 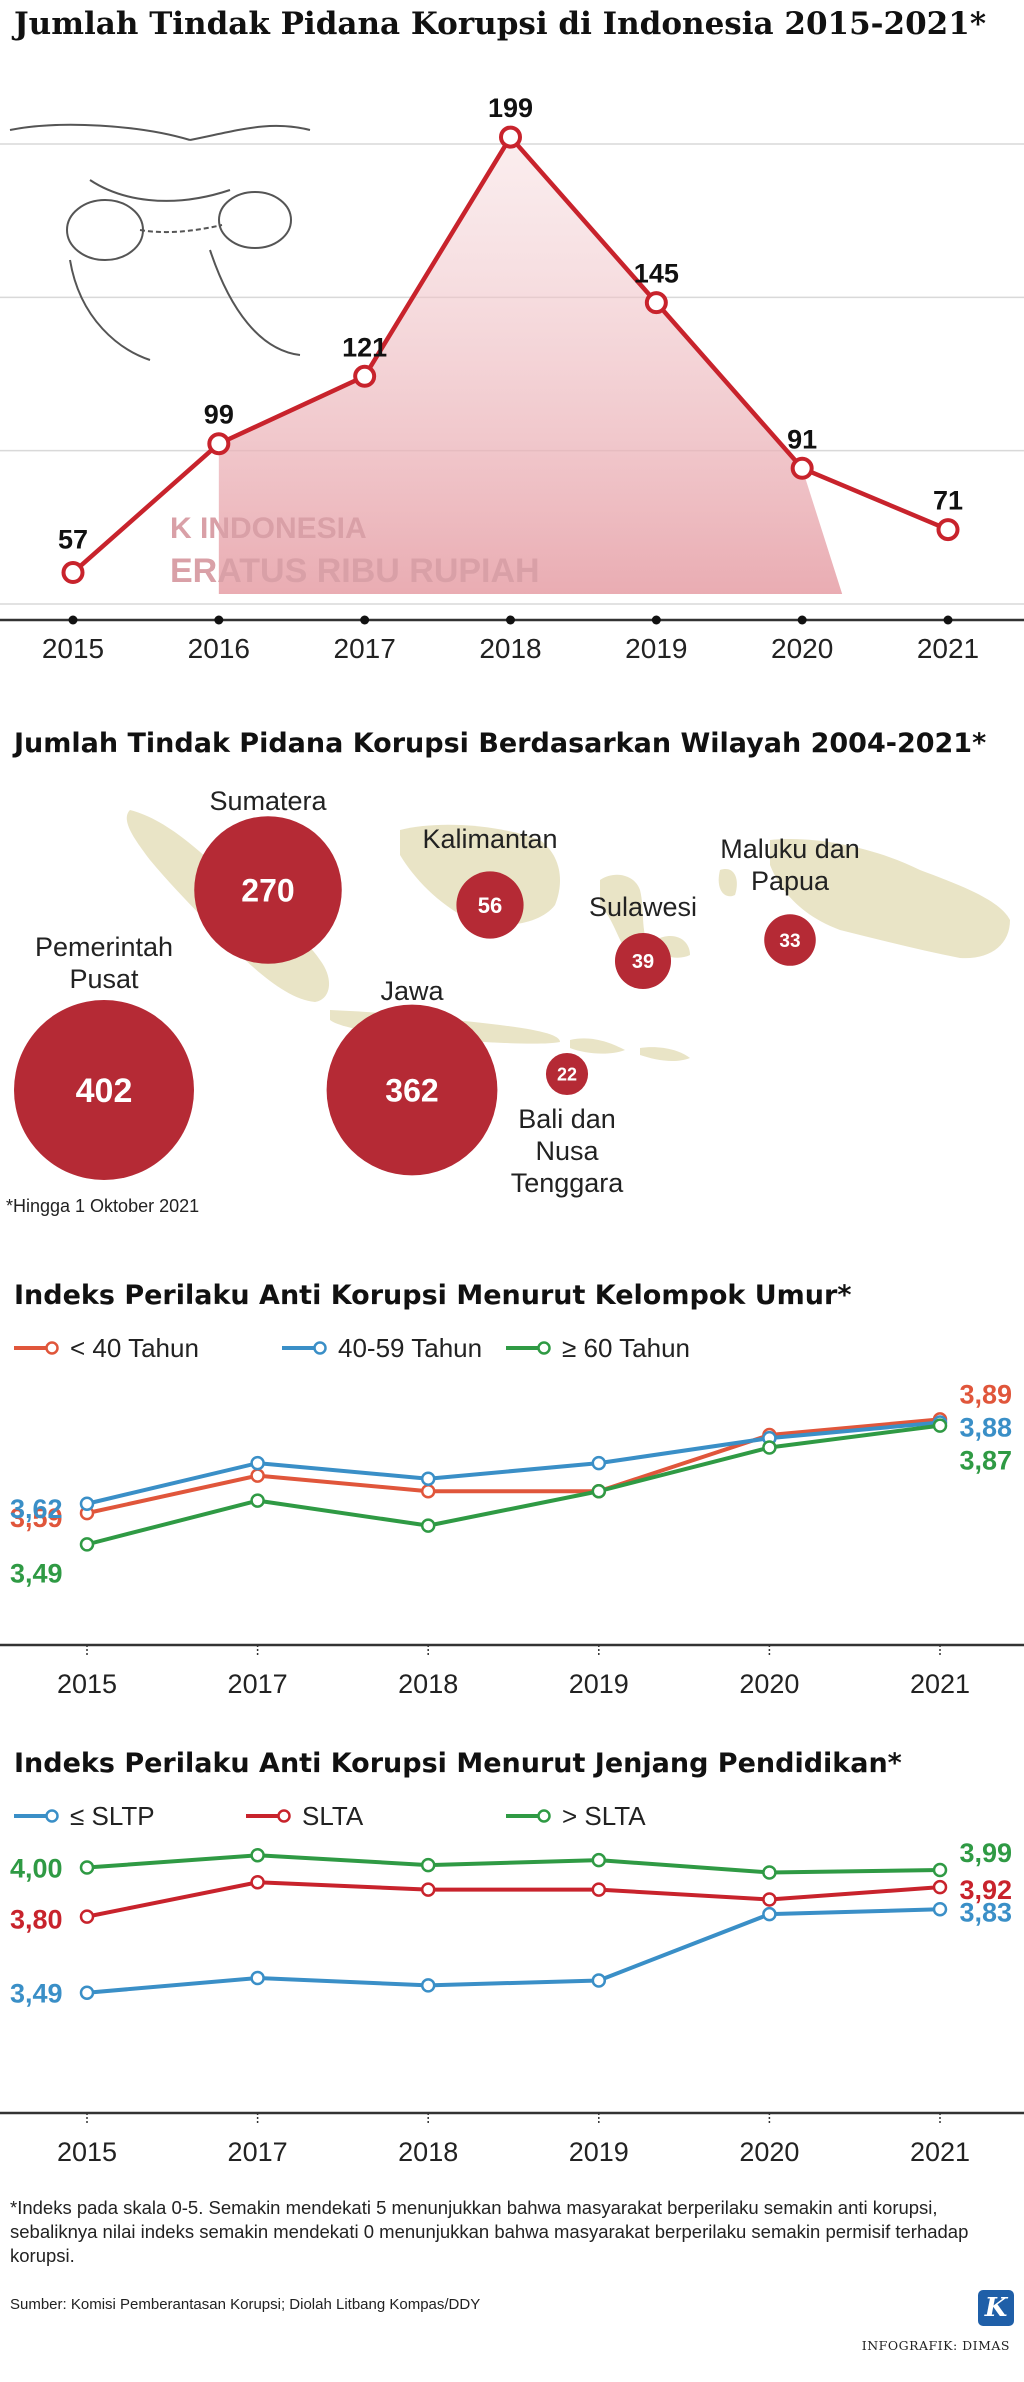 I want to click on legend-label: SLTA, so click(x=333, y=1816).